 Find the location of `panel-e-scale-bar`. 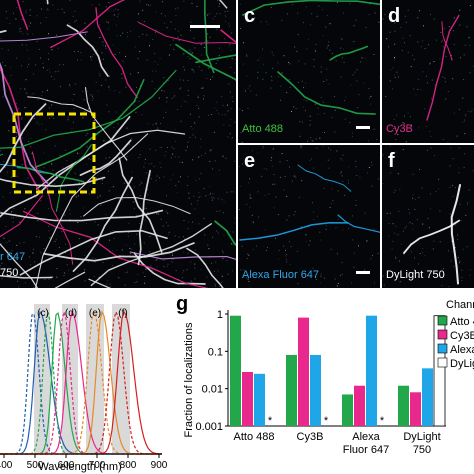

panel-e-scale-bar is located at coordinates (363, 272).